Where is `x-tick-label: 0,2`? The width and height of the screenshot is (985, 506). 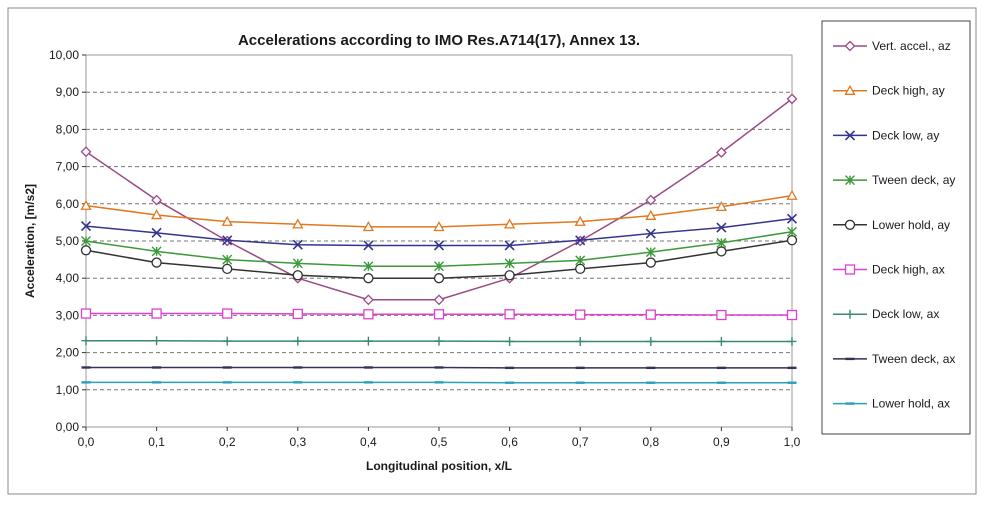
x-tick-label: 0,2 is located at coordinates (227, 442).